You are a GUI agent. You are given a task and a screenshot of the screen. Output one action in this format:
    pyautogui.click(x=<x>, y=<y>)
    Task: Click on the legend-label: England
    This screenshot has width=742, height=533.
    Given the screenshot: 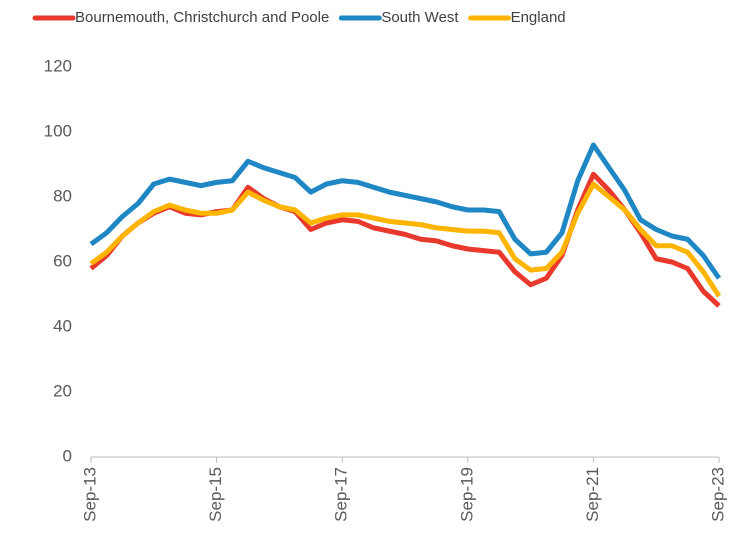 What is the action you would take?
    pyautogui.click(x=538, y=17)
    